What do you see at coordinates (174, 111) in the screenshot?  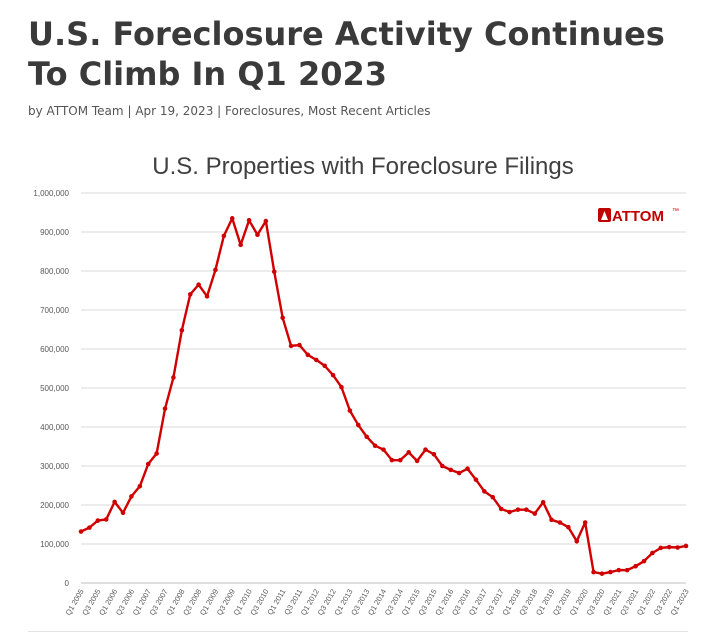 I see `article-date: Apr 19, 2023` at bounding box center [174, 111].